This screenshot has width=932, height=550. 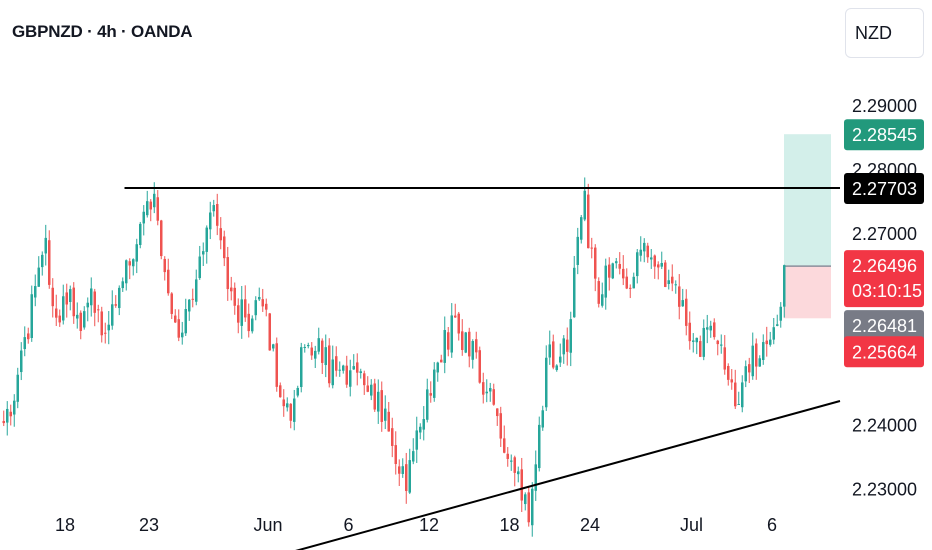 I want to click on price-tick-label: 2.23000, so click(x=884, y=490).